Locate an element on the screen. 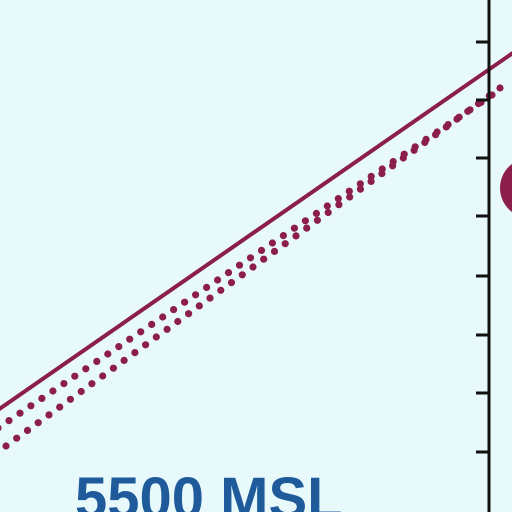 This screenshot has height=512, width=512. altitude-label: 5500 MSL is located at coordinates (209, 489).